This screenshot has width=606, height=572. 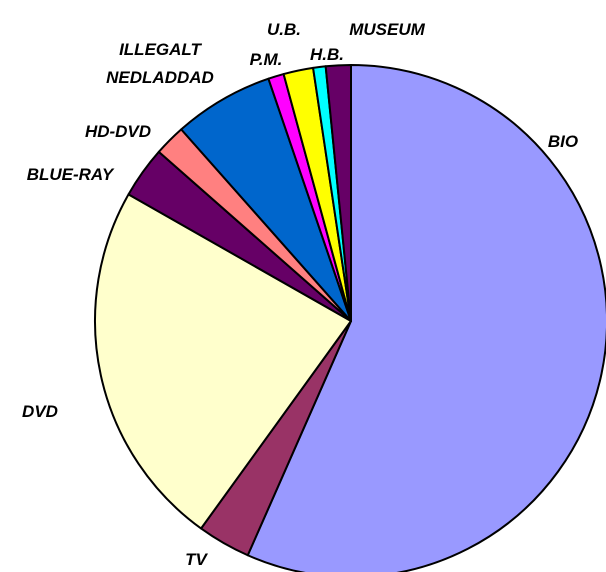 I want to click on slice-label-dvd: DVD, so click(x=40, y=411).